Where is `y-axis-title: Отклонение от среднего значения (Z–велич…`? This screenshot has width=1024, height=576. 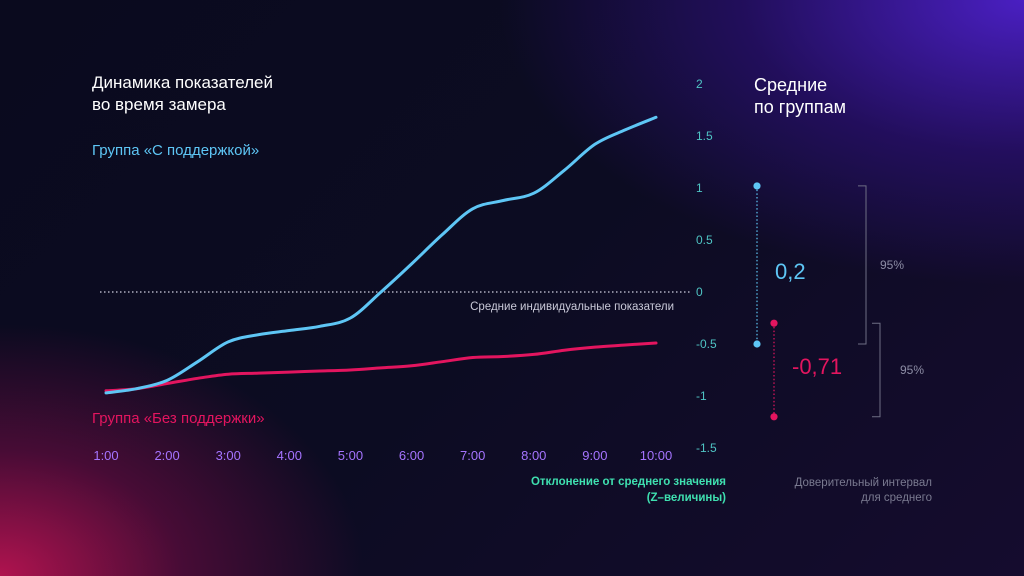 y-axis-title: Отклонение от среднего значения (Z–велич… is located at coordinates (598, 490).